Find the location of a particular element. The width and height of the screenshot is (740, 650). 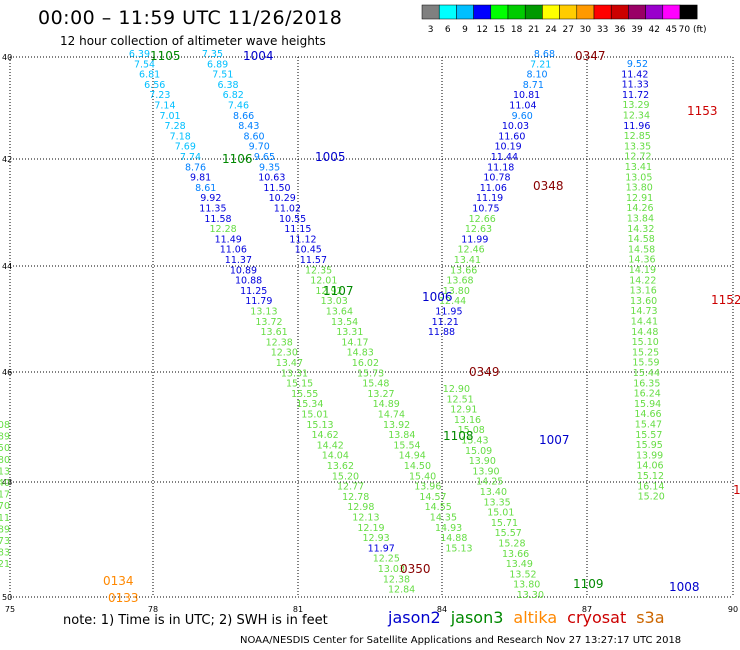

swh-value: 12.19 is located at coordinates (370, 528).